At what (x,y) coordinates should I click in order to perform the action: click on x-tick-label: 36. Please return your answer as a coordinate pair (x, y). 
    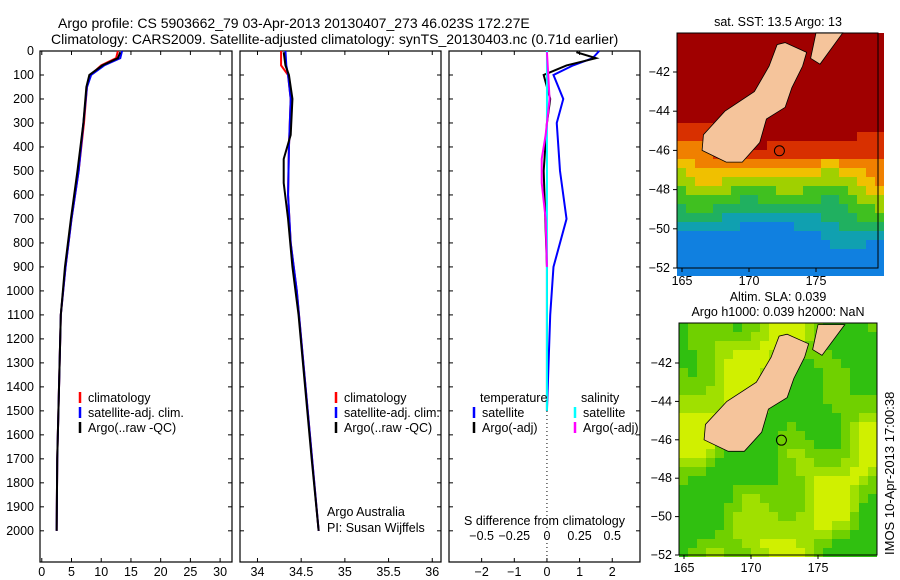
    Looking at the image, I should click on (432, 572).